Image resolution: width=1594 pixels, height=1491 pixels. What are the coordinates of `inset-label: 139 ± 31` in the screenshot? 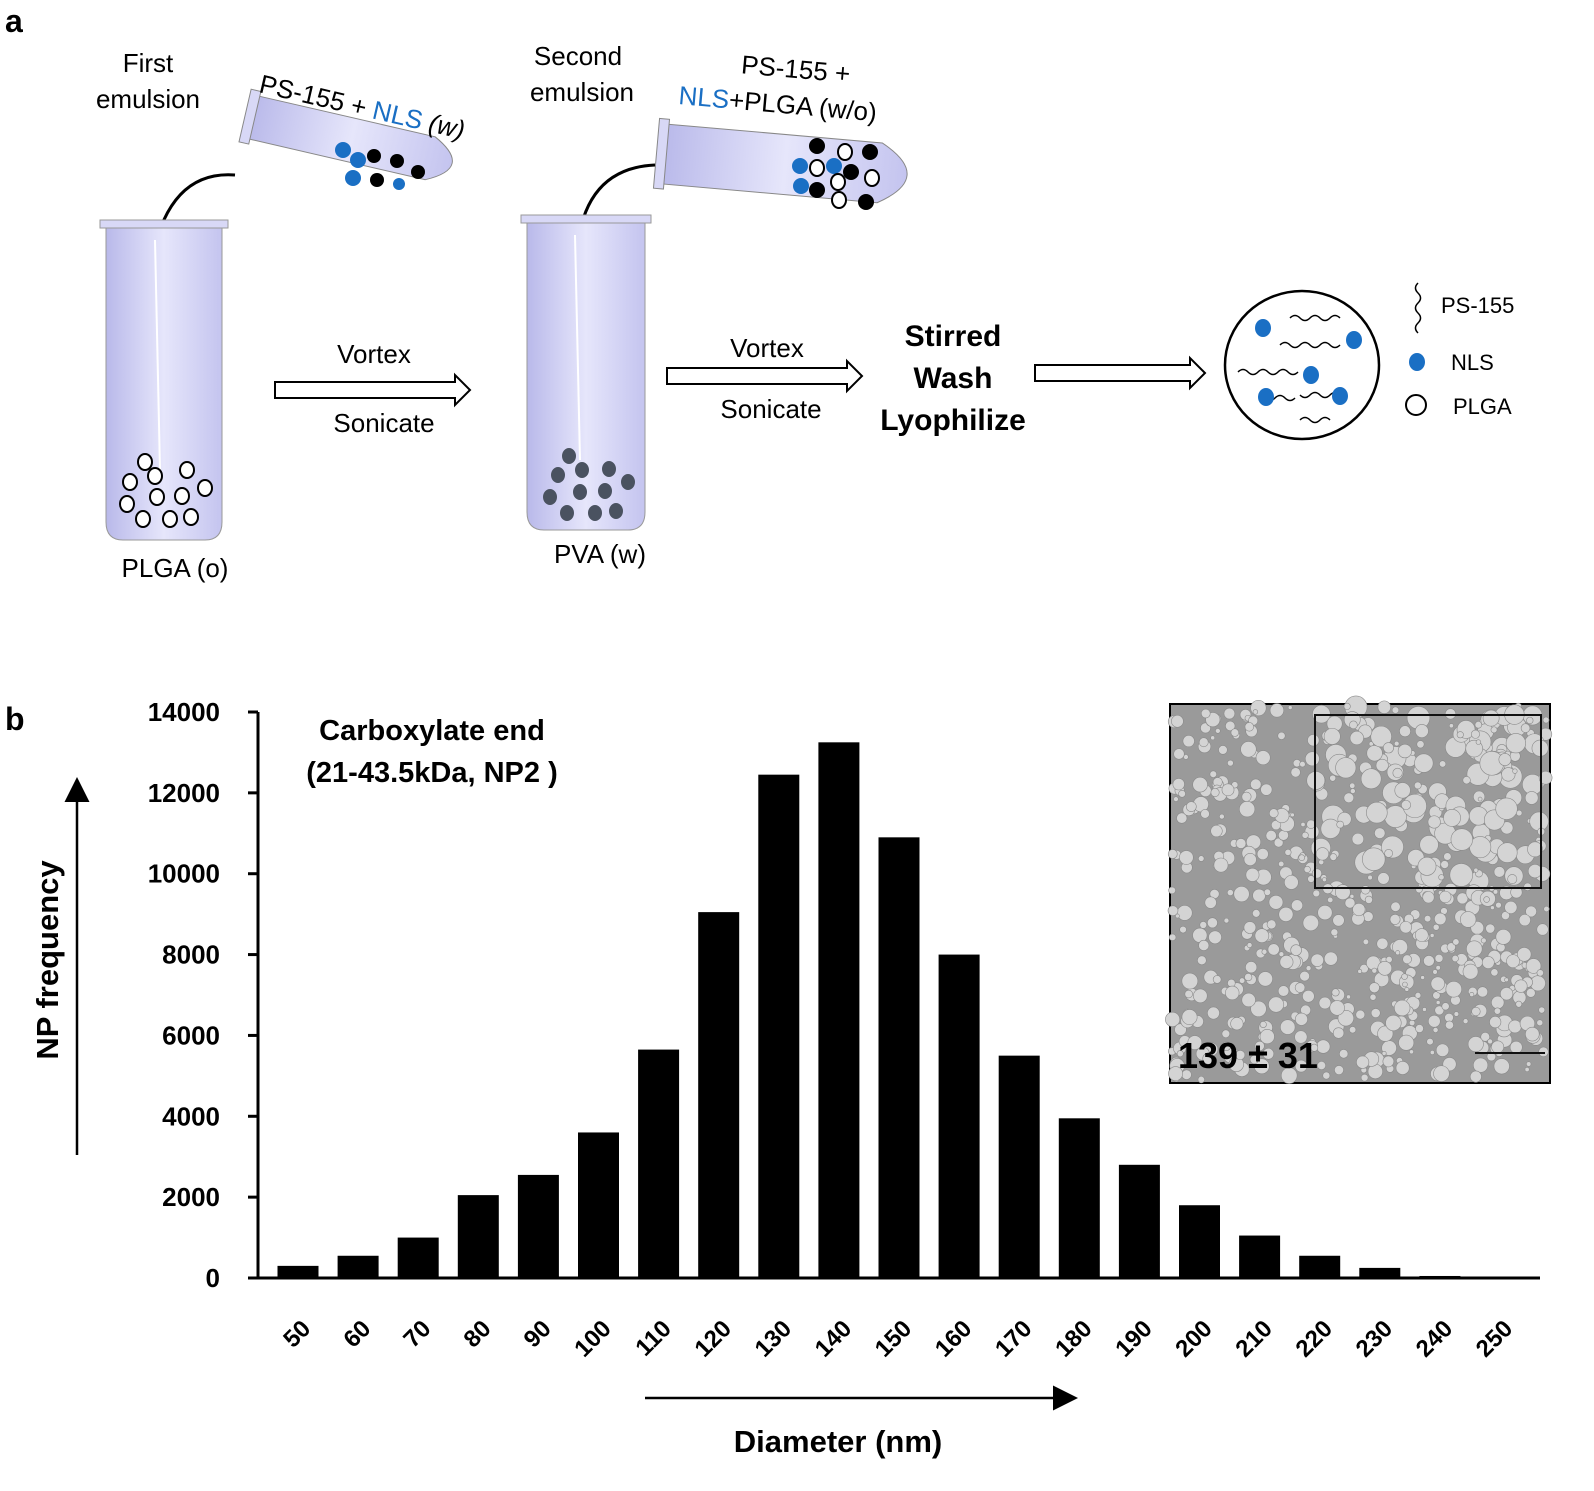 It's located at (1248, 1055).